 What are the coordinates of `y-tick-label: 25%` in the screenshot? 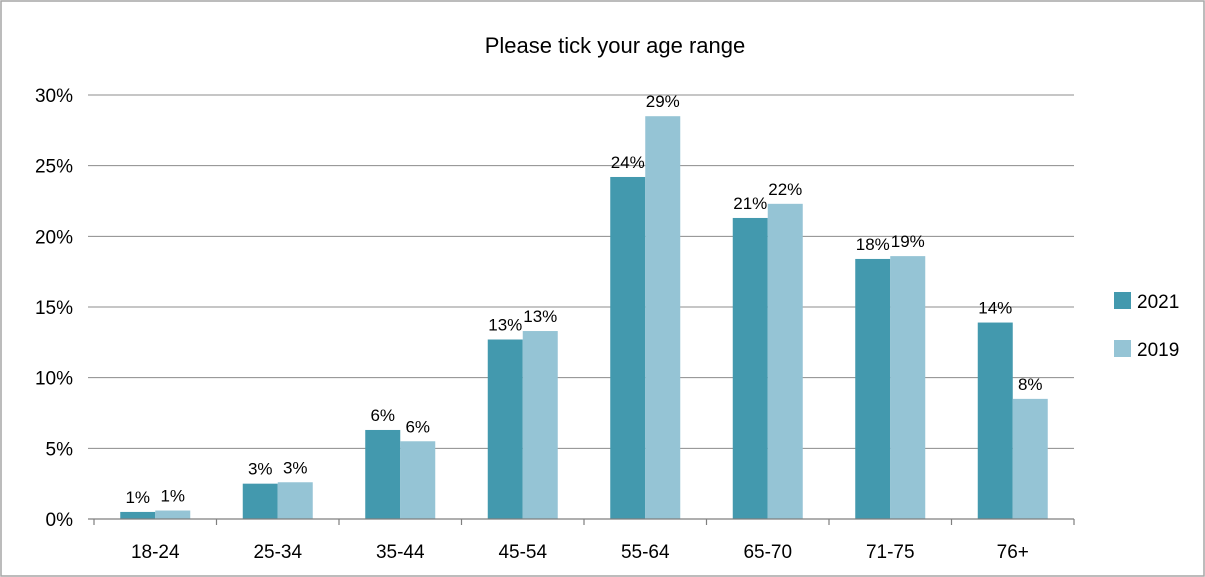 It's located at (54, 167).